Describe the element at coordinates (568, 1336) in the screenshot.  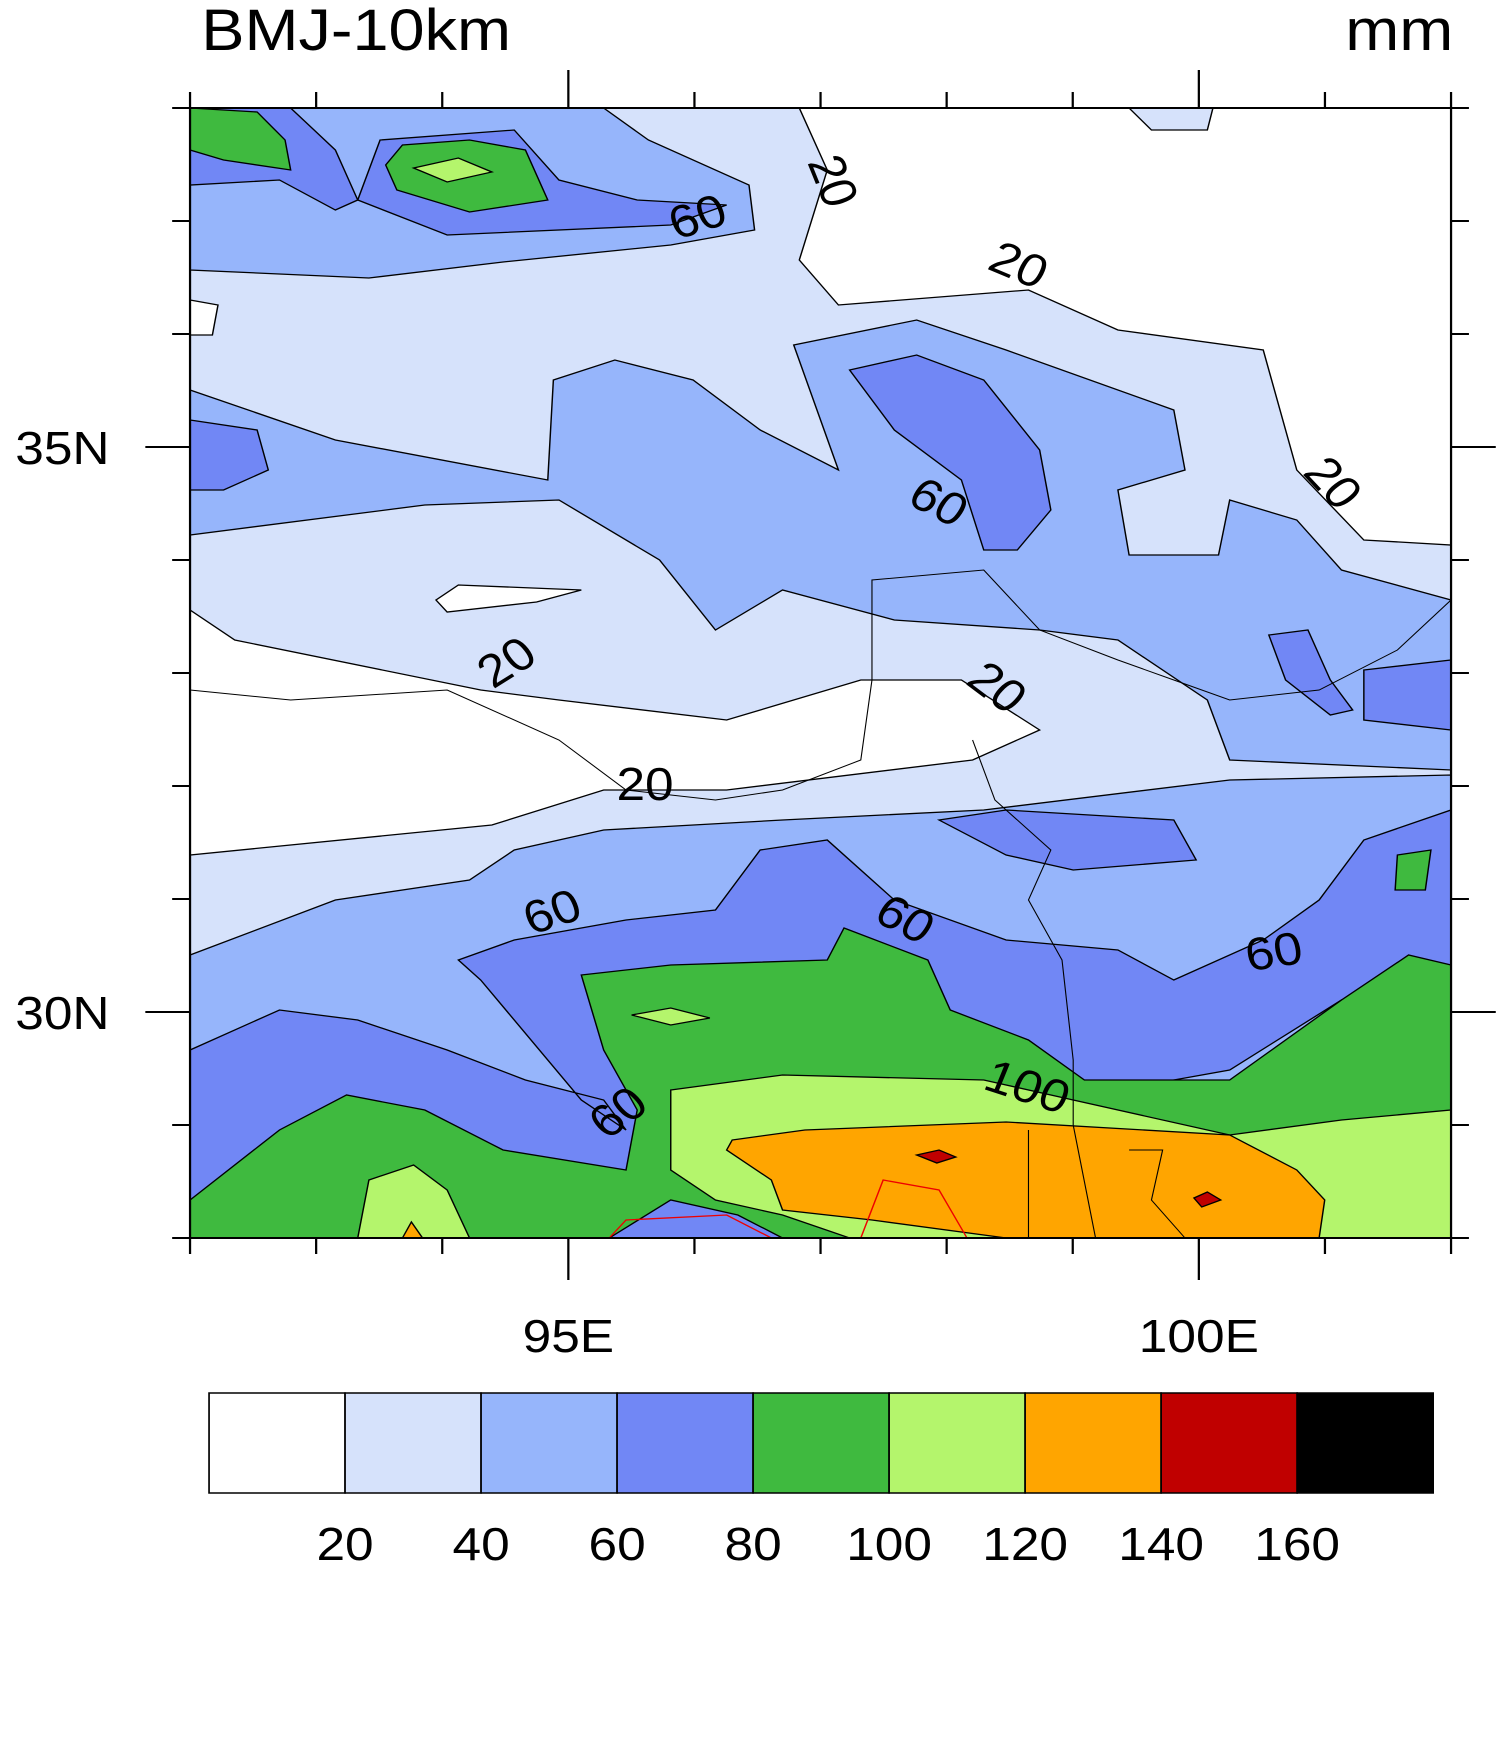
I see `x-tick-label: 95E` at that location.